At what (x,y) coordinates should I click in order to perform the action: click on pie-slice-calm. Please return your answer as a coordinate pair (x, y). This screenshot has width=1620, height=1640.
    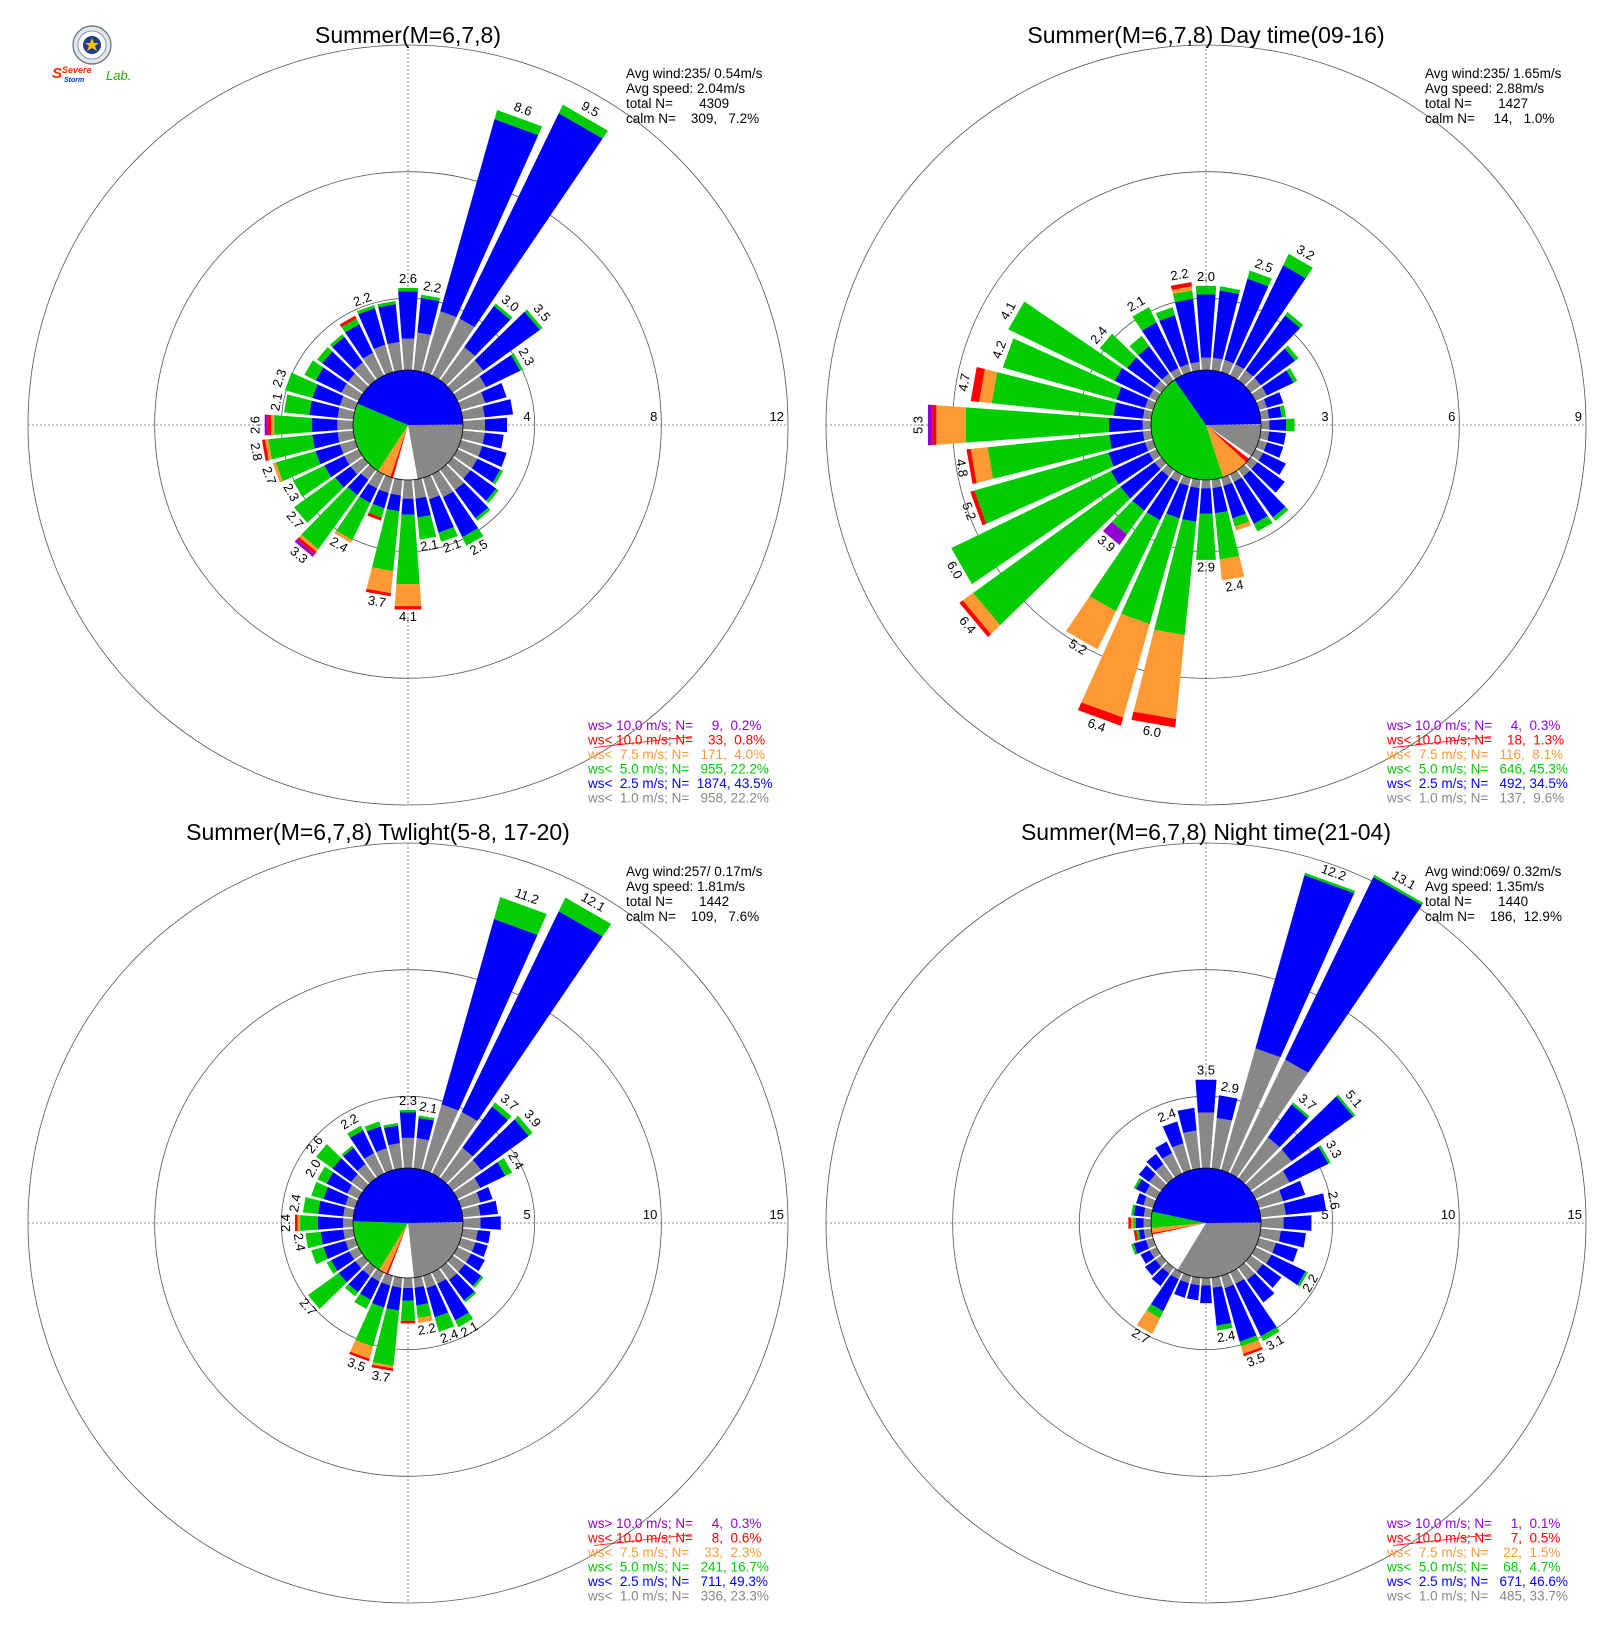
    Looking at the image, I should click on (1179, 1246).